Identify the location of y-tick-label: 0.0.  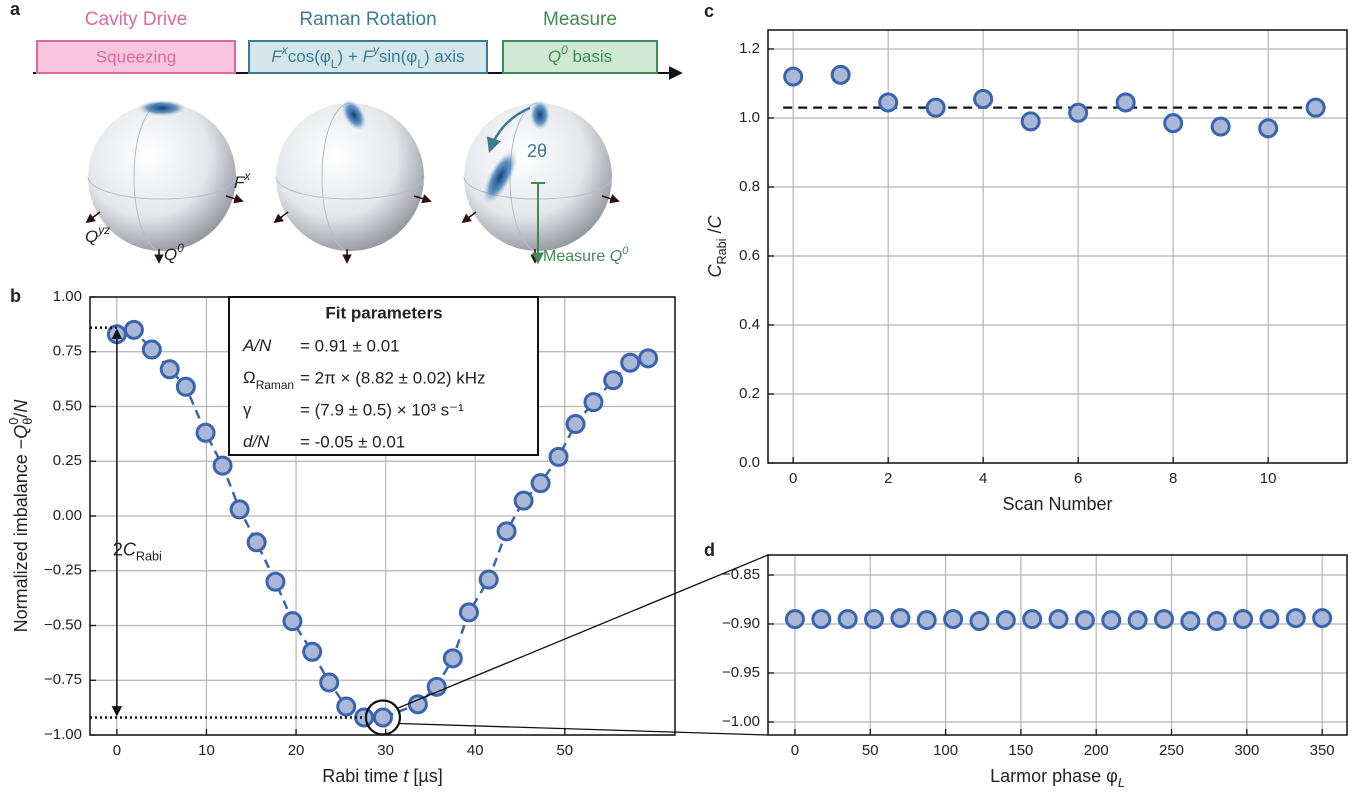
(749, 462).